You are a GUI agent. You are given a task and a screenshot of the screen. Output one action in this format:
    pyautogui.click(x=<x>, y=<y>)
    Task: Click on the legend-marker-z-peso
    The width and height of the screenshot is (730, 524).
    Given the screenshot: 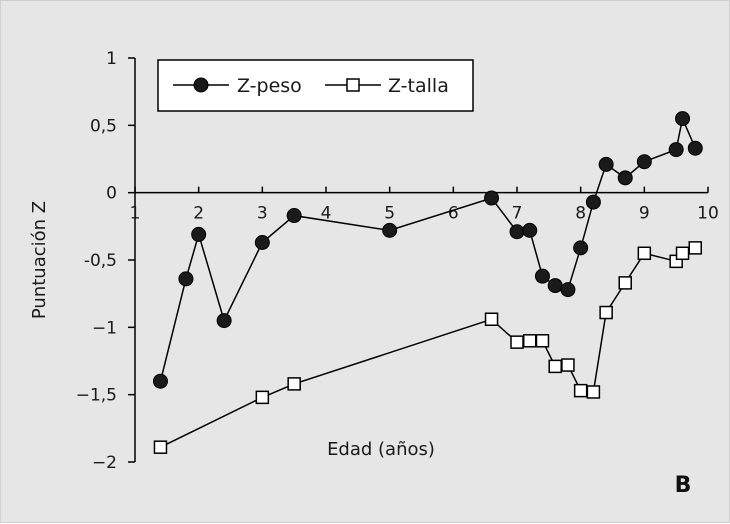 What is the action you would take?
    pyautogui.click(x=201, y=85)
    